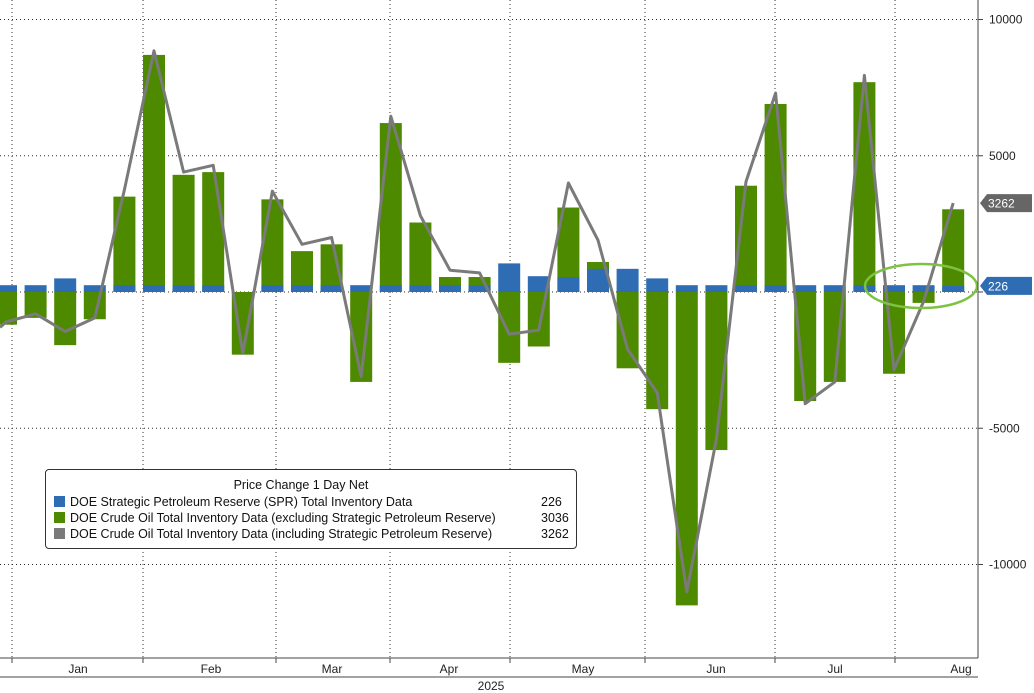  I want to click on bar-crude-ex-spr-W18, so click(509, 327).